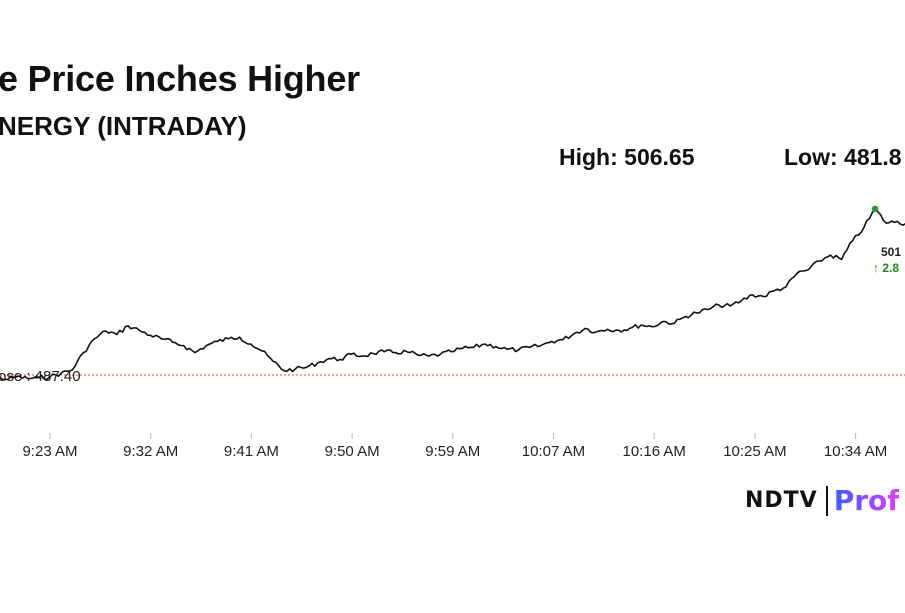 The image size is (905, 613). Describe the element at coordinates (627, 157) in the screenshot. I see `high-stat: High: 506.65` at that location.